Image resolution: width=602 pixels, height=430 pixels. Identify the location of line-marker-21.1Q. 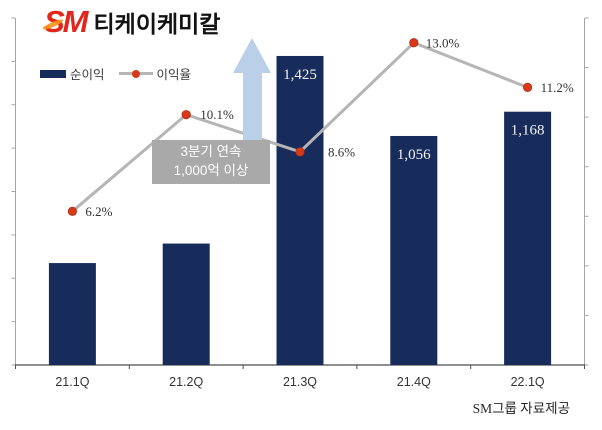
(72, 211).